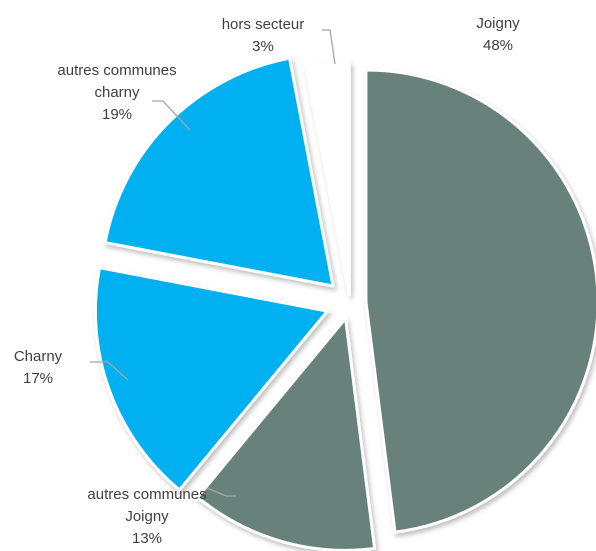 The image size is (596, 551). Describe the element at coordinates (38, 378) in the screenshot. I see `slice-percent-label: 17%` at that location.